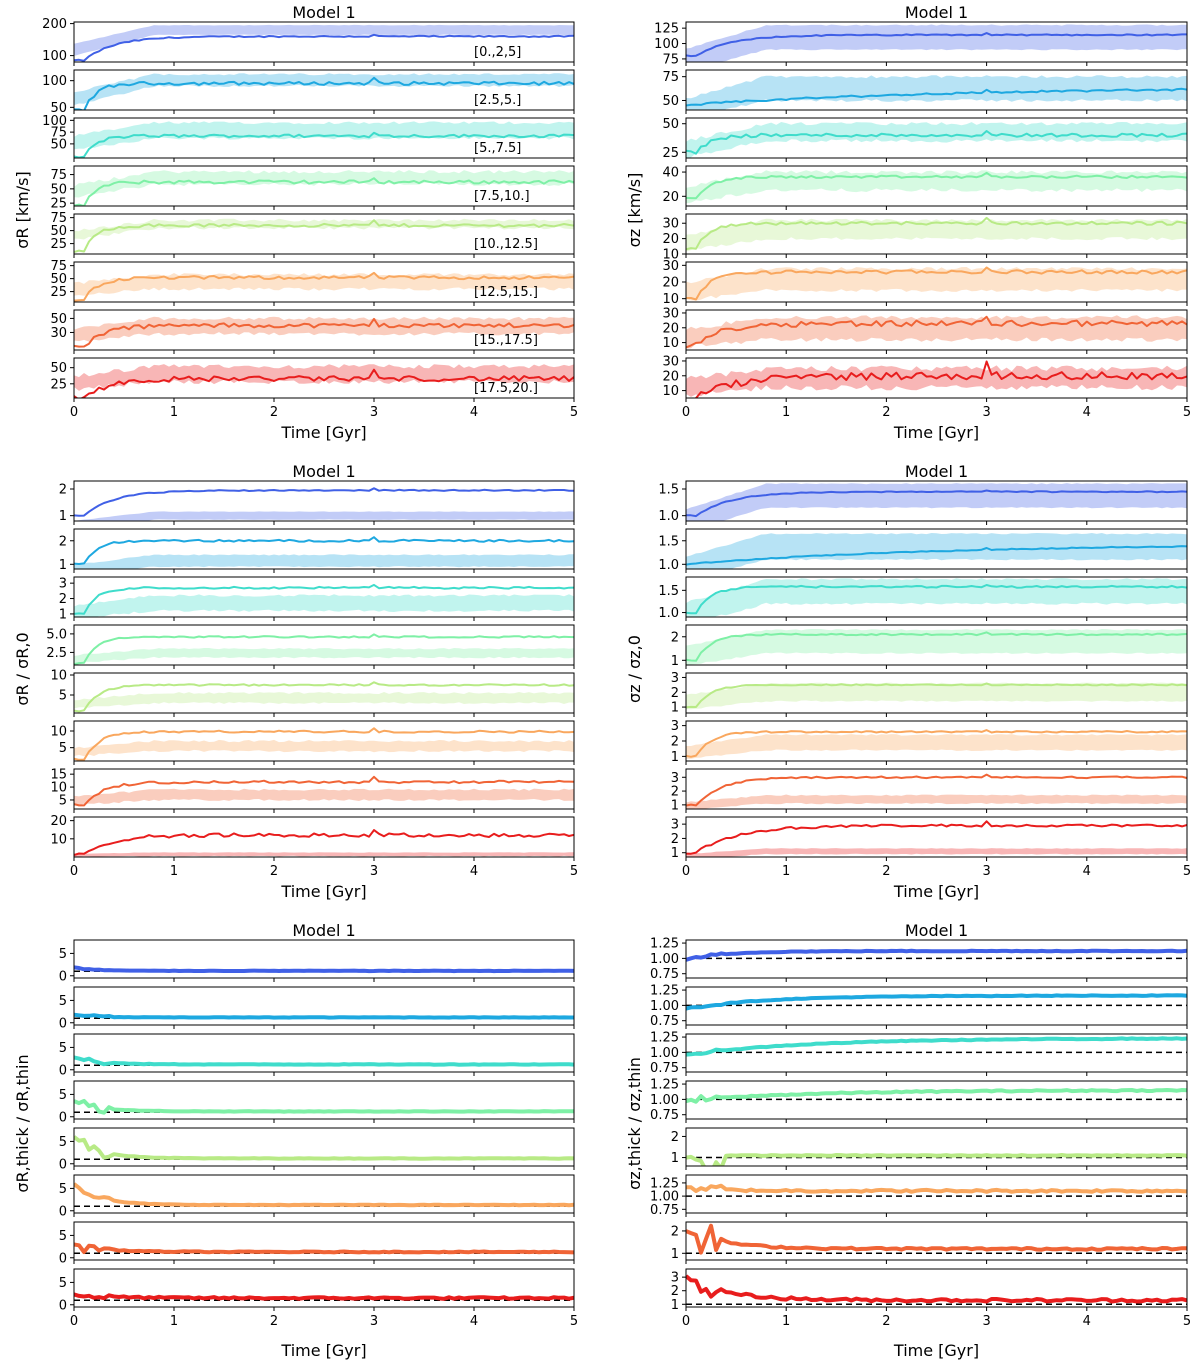 The width and height of the screenshot is (1200, 1360). Describe the element at coordinates (74, 1321) in the screenshot. I see `x-tick-label: 0` at that location.